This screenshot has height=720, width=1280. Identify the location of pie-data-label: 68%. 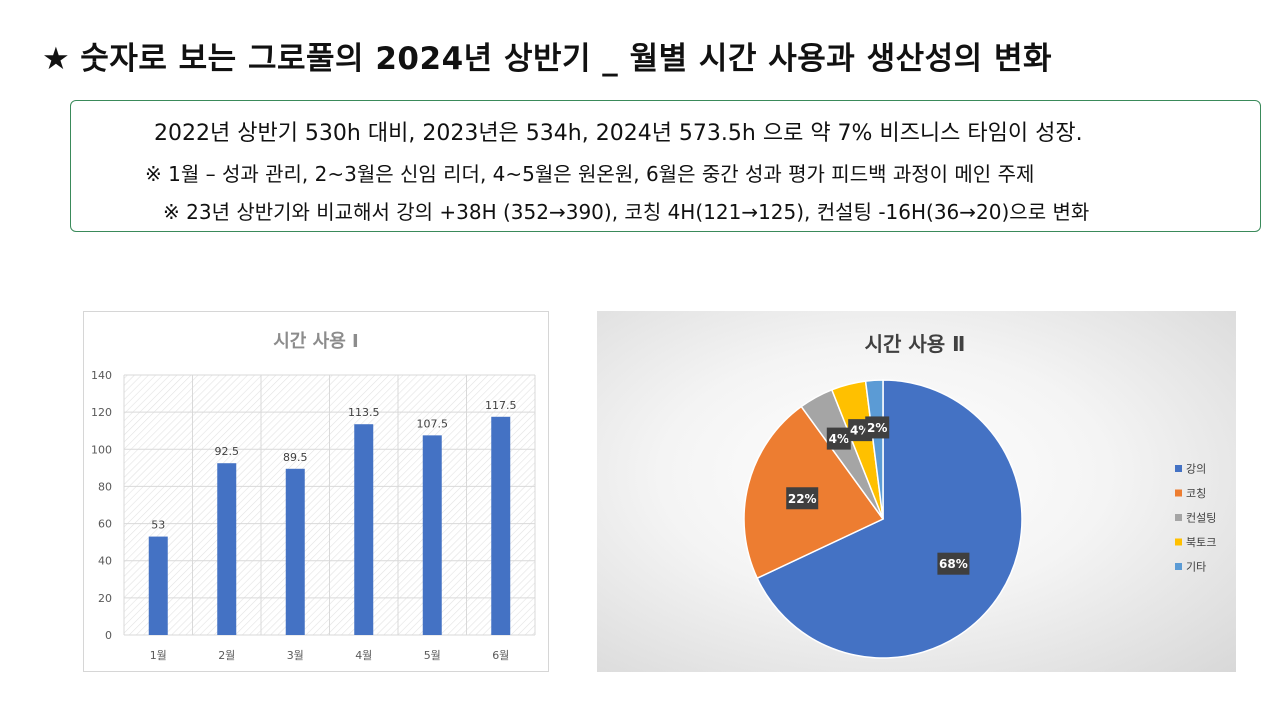
(953, 564).